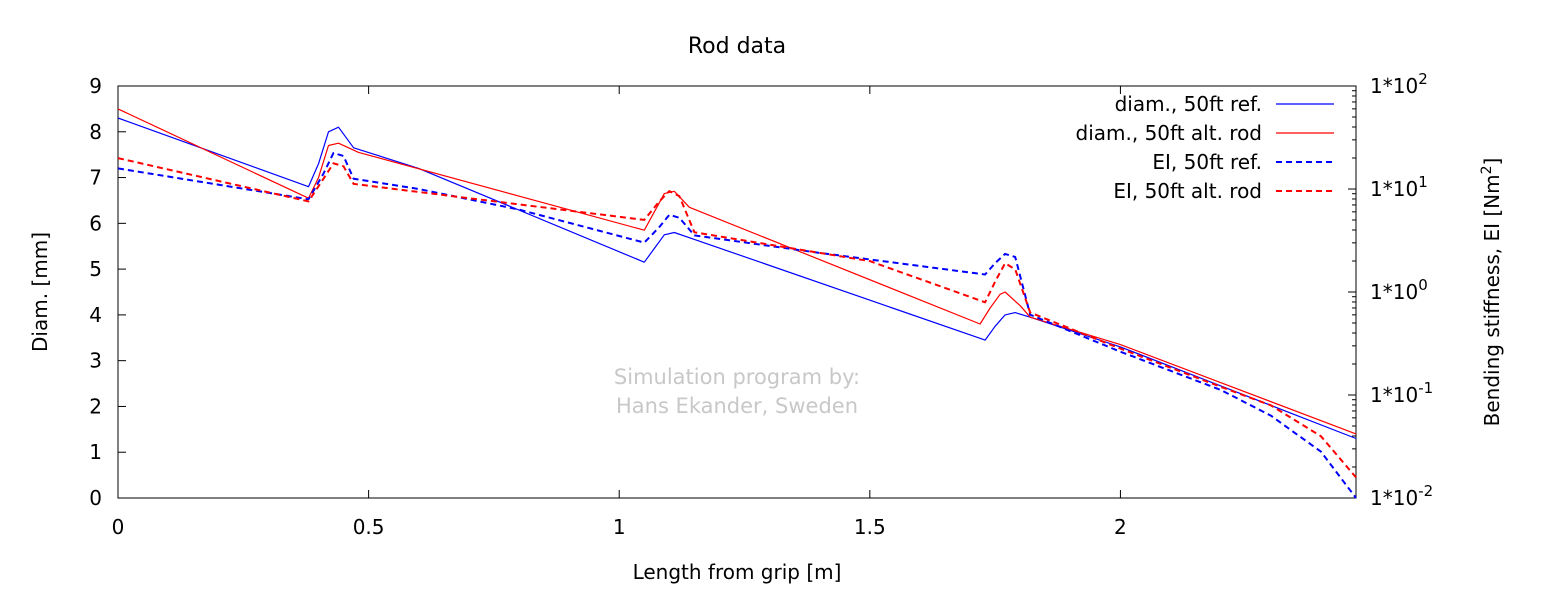 This screenshot has height=591, width=1559. Describe the element at coordinates (95, 315) in the screenshot. I see `y-tick-label: 4` at that location.